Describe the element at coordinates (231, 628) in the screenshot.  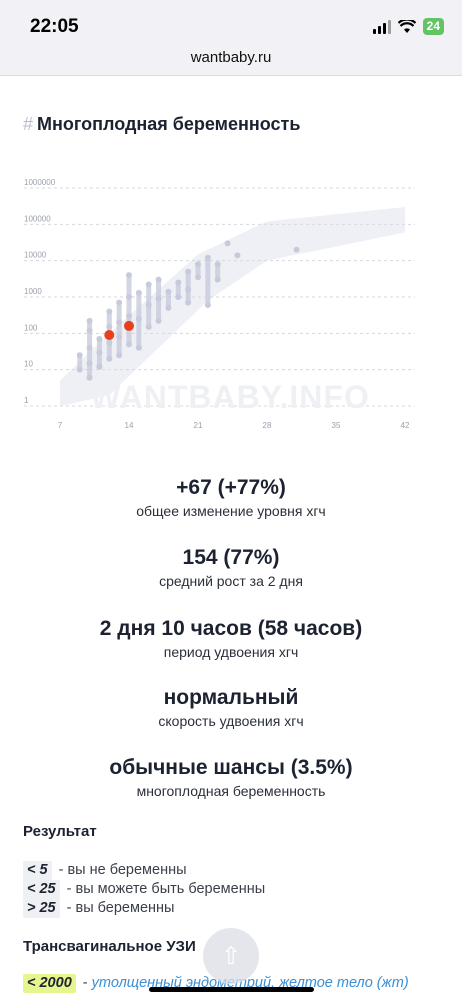
I see `stat-value: 2 дня 10 часов (58 часов)` at that location.